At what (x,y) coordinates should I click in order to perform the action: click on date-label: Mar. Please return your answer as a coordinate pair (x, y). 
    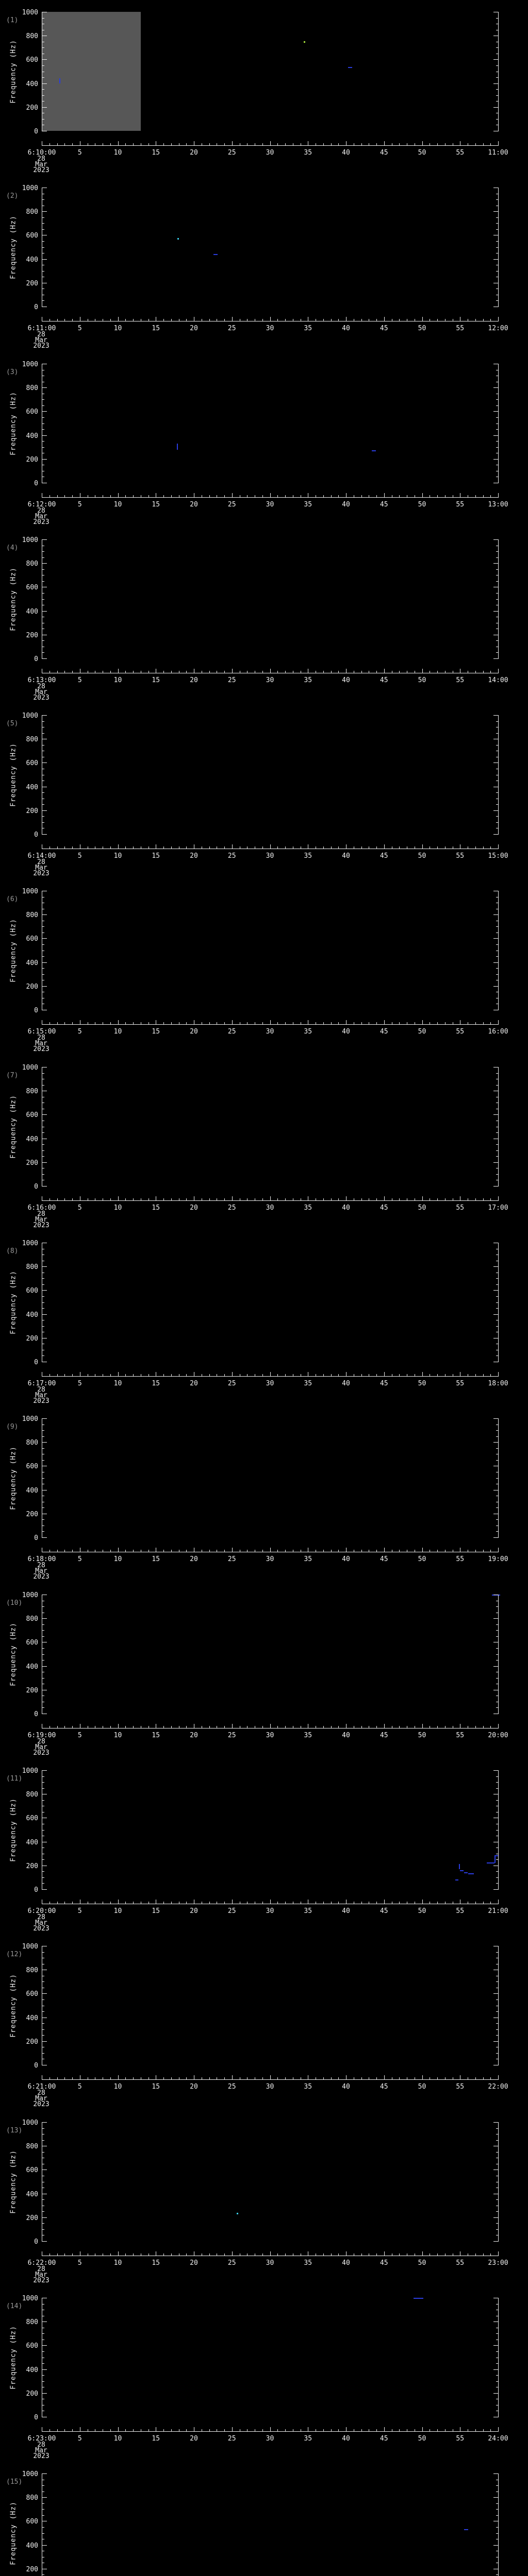
    Looking at the image, I should click on (41, 868).